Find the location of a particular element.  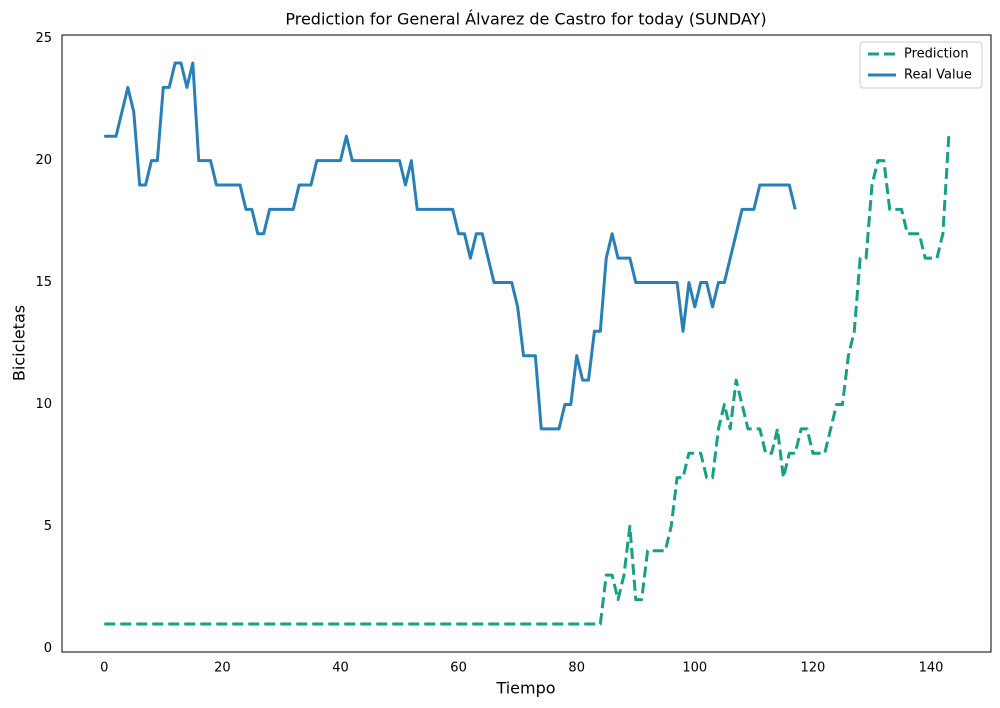

y-tick-label: 20 is located at coordinates (43, 160).